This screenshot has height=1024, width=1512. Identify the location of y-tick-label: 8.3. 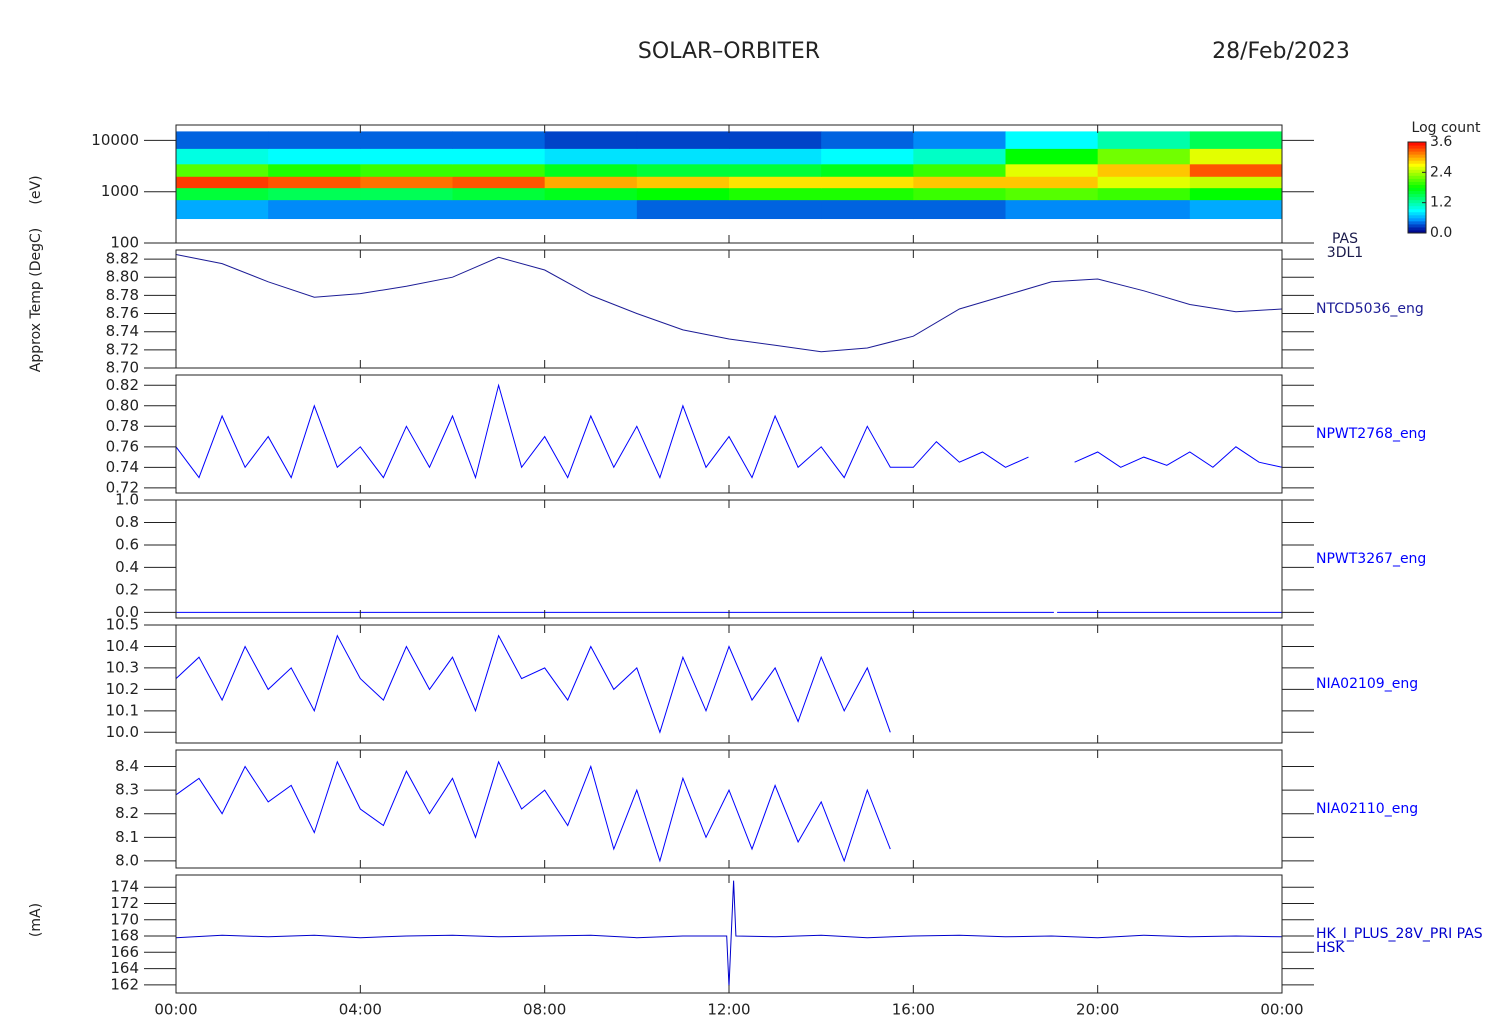
(127, 790).